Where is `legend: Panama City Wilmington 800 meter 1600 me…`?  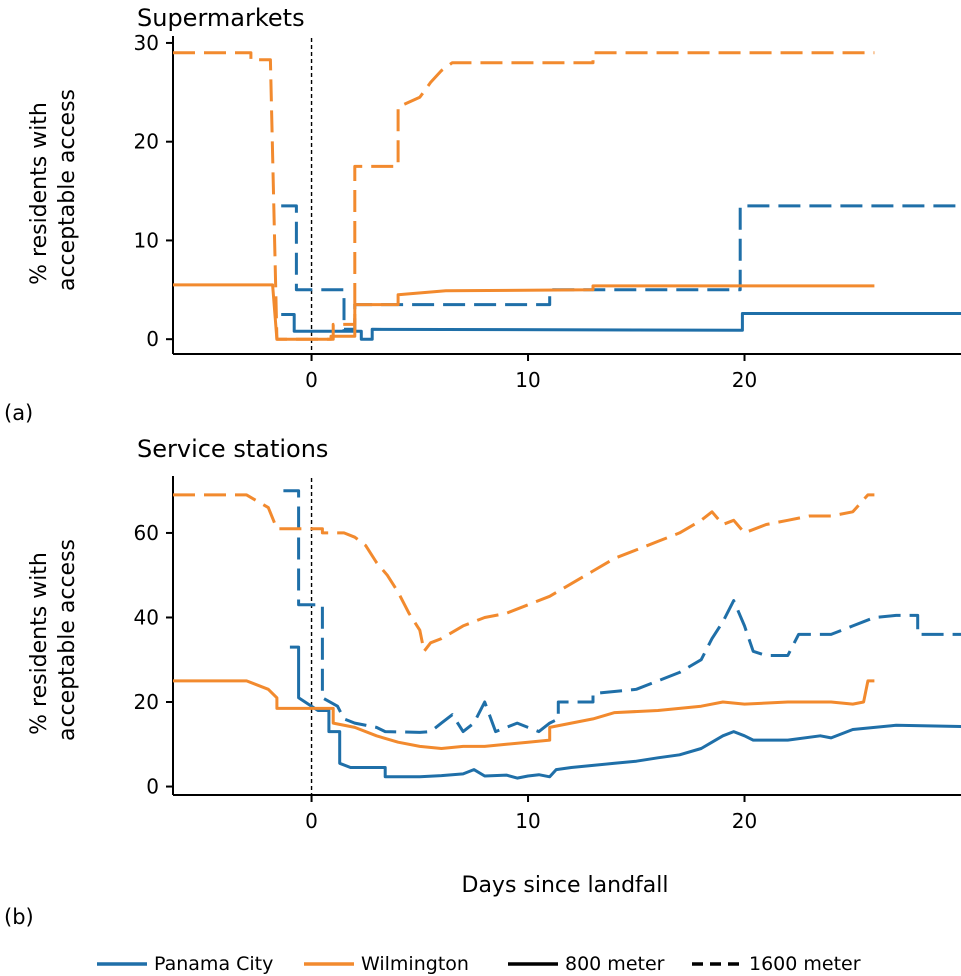 legend: Panama City Wilmington 800 meter 1600 me… is located at coordinates (479, 964).